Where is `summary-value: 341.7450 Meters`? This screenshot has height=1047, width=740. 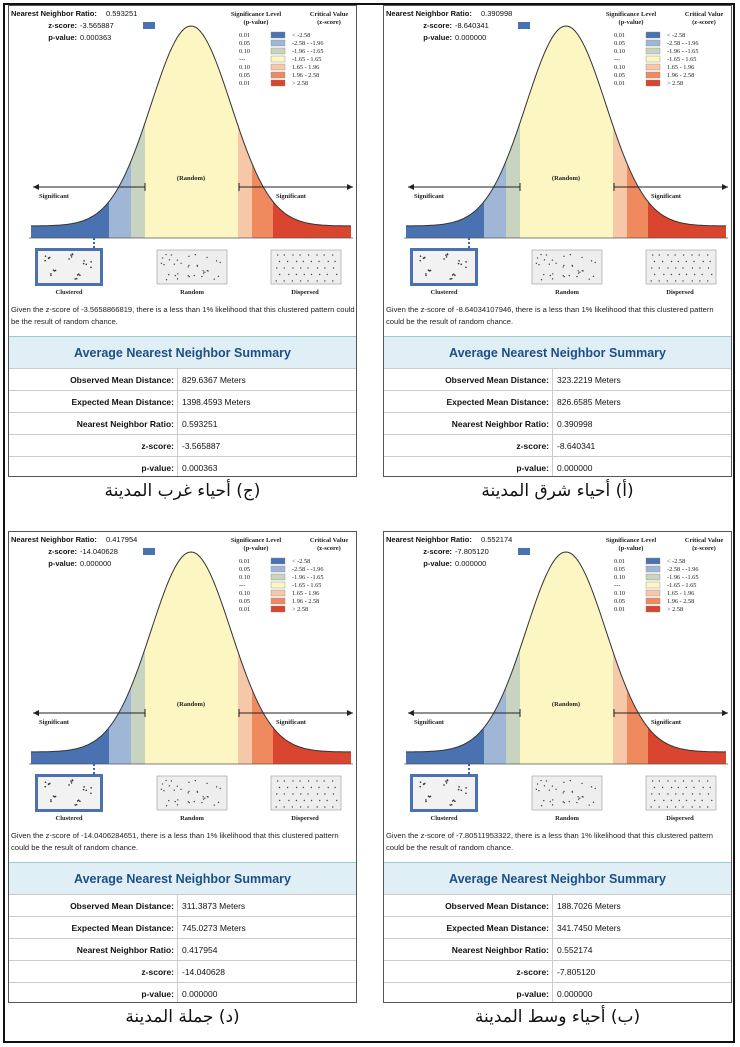 summary-value: 341.7450 Meters is located at coordinates (641, 928).